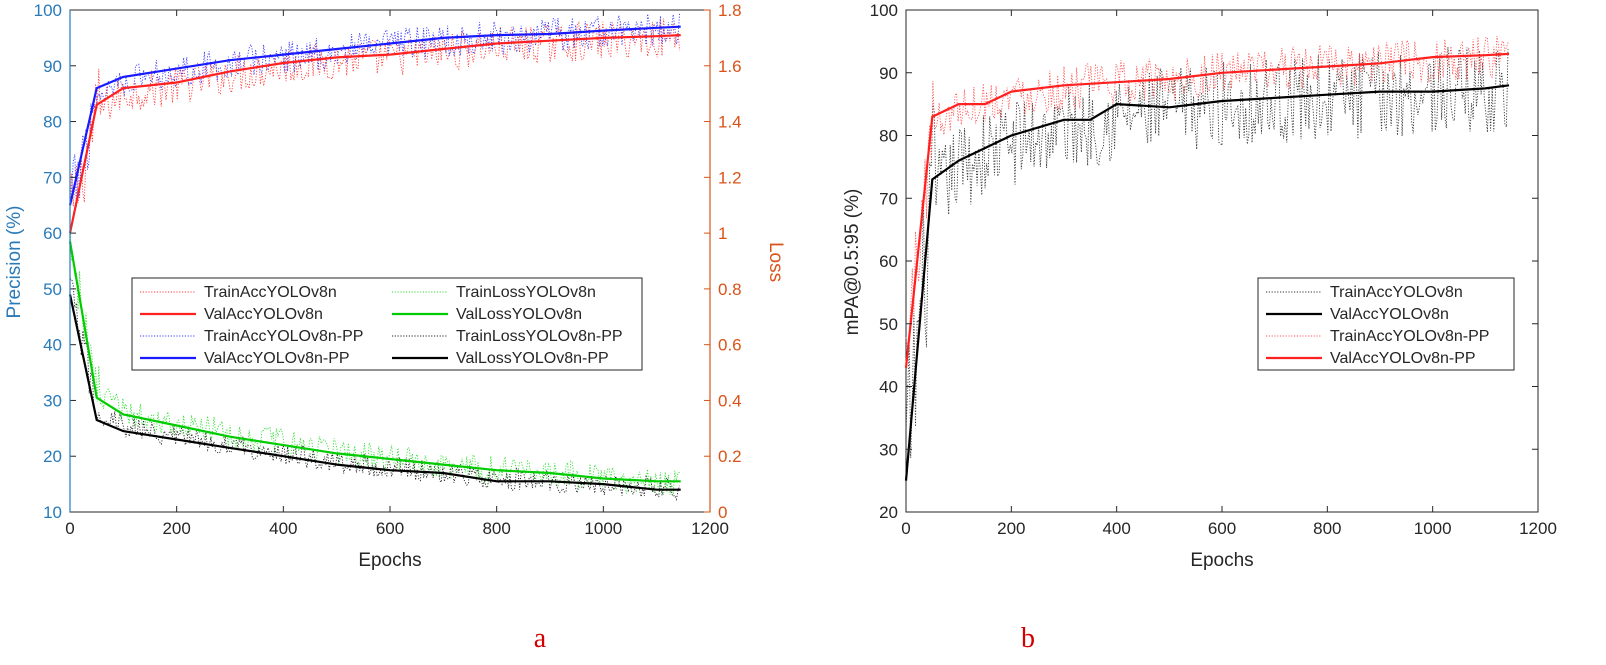 This screenshot has height=665, width=1606. Describe the element at coordinates (52, 122) in the screenshot. I see `panel-a-y-tick-label: 80` at that location.